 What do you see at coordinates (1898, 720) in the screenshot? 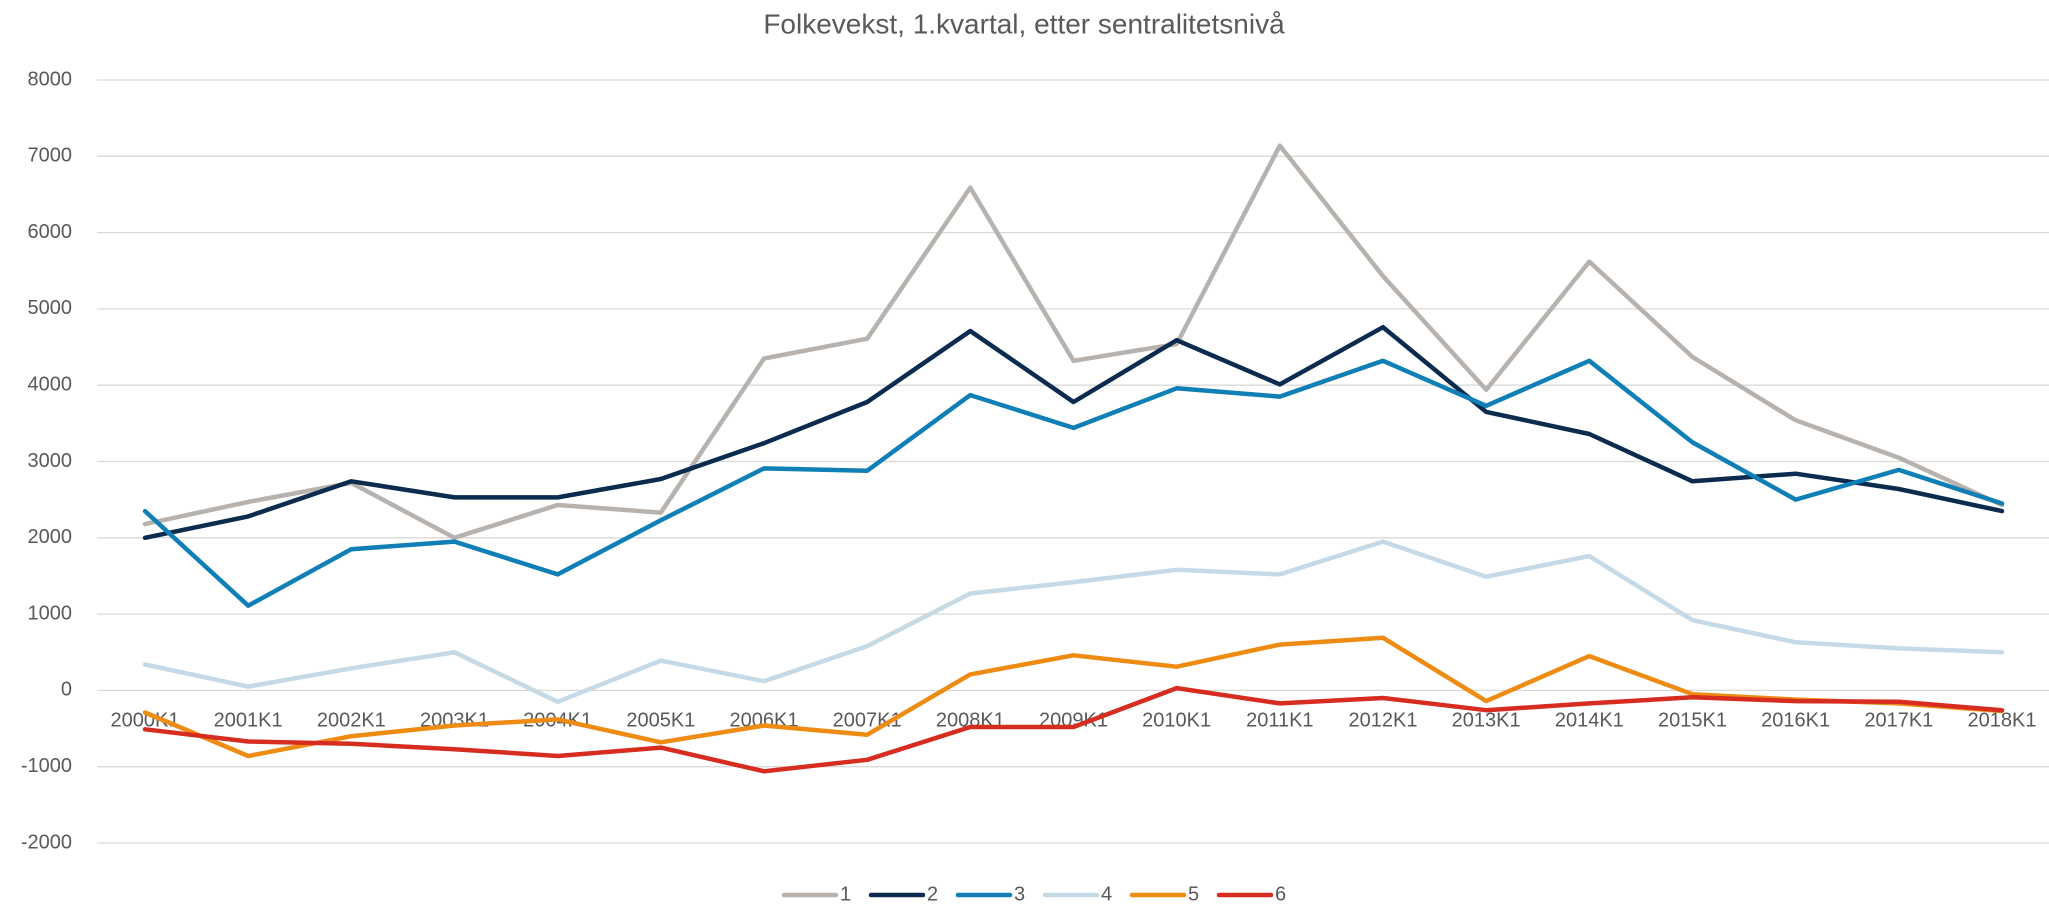
I see `x-tick-label: 2017K1` at bounding box center [1898, 720].